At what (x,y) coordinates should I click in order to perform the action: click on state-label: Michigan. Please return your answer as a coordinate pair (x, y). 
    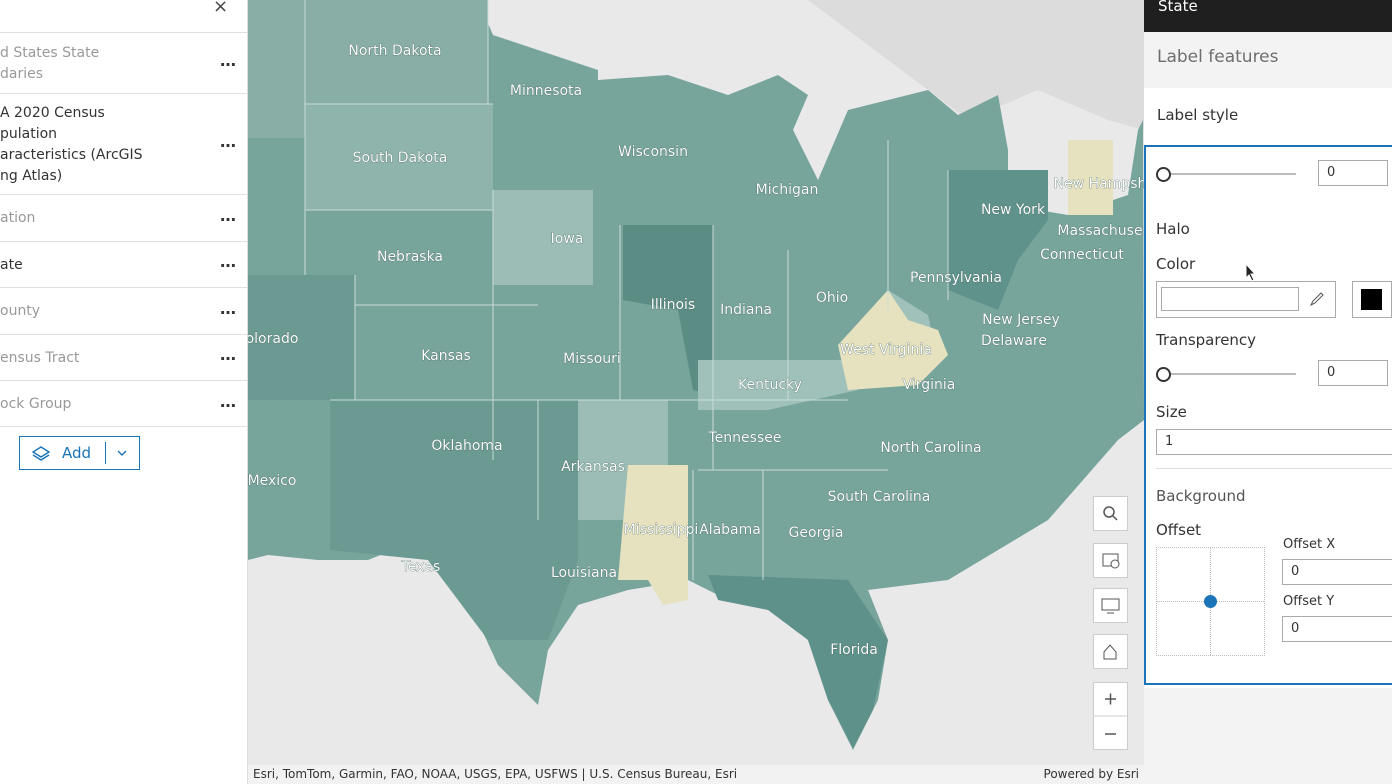
    Looking at the image, I should click on (787, 190).